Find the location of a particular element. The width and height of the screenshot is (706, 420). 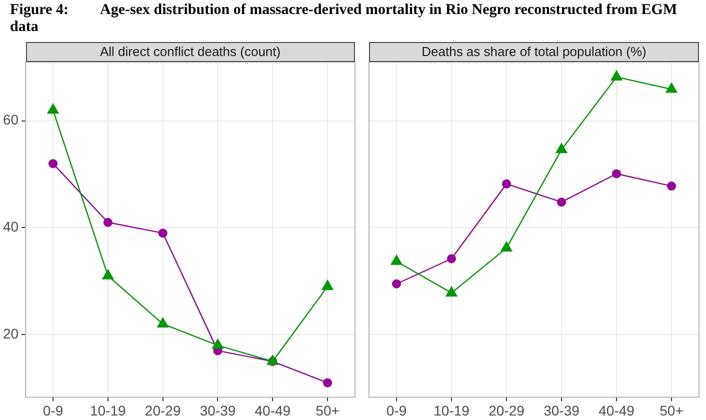

chart-title: All direct conflict deaths (count) is located at coordinates (190, 52).